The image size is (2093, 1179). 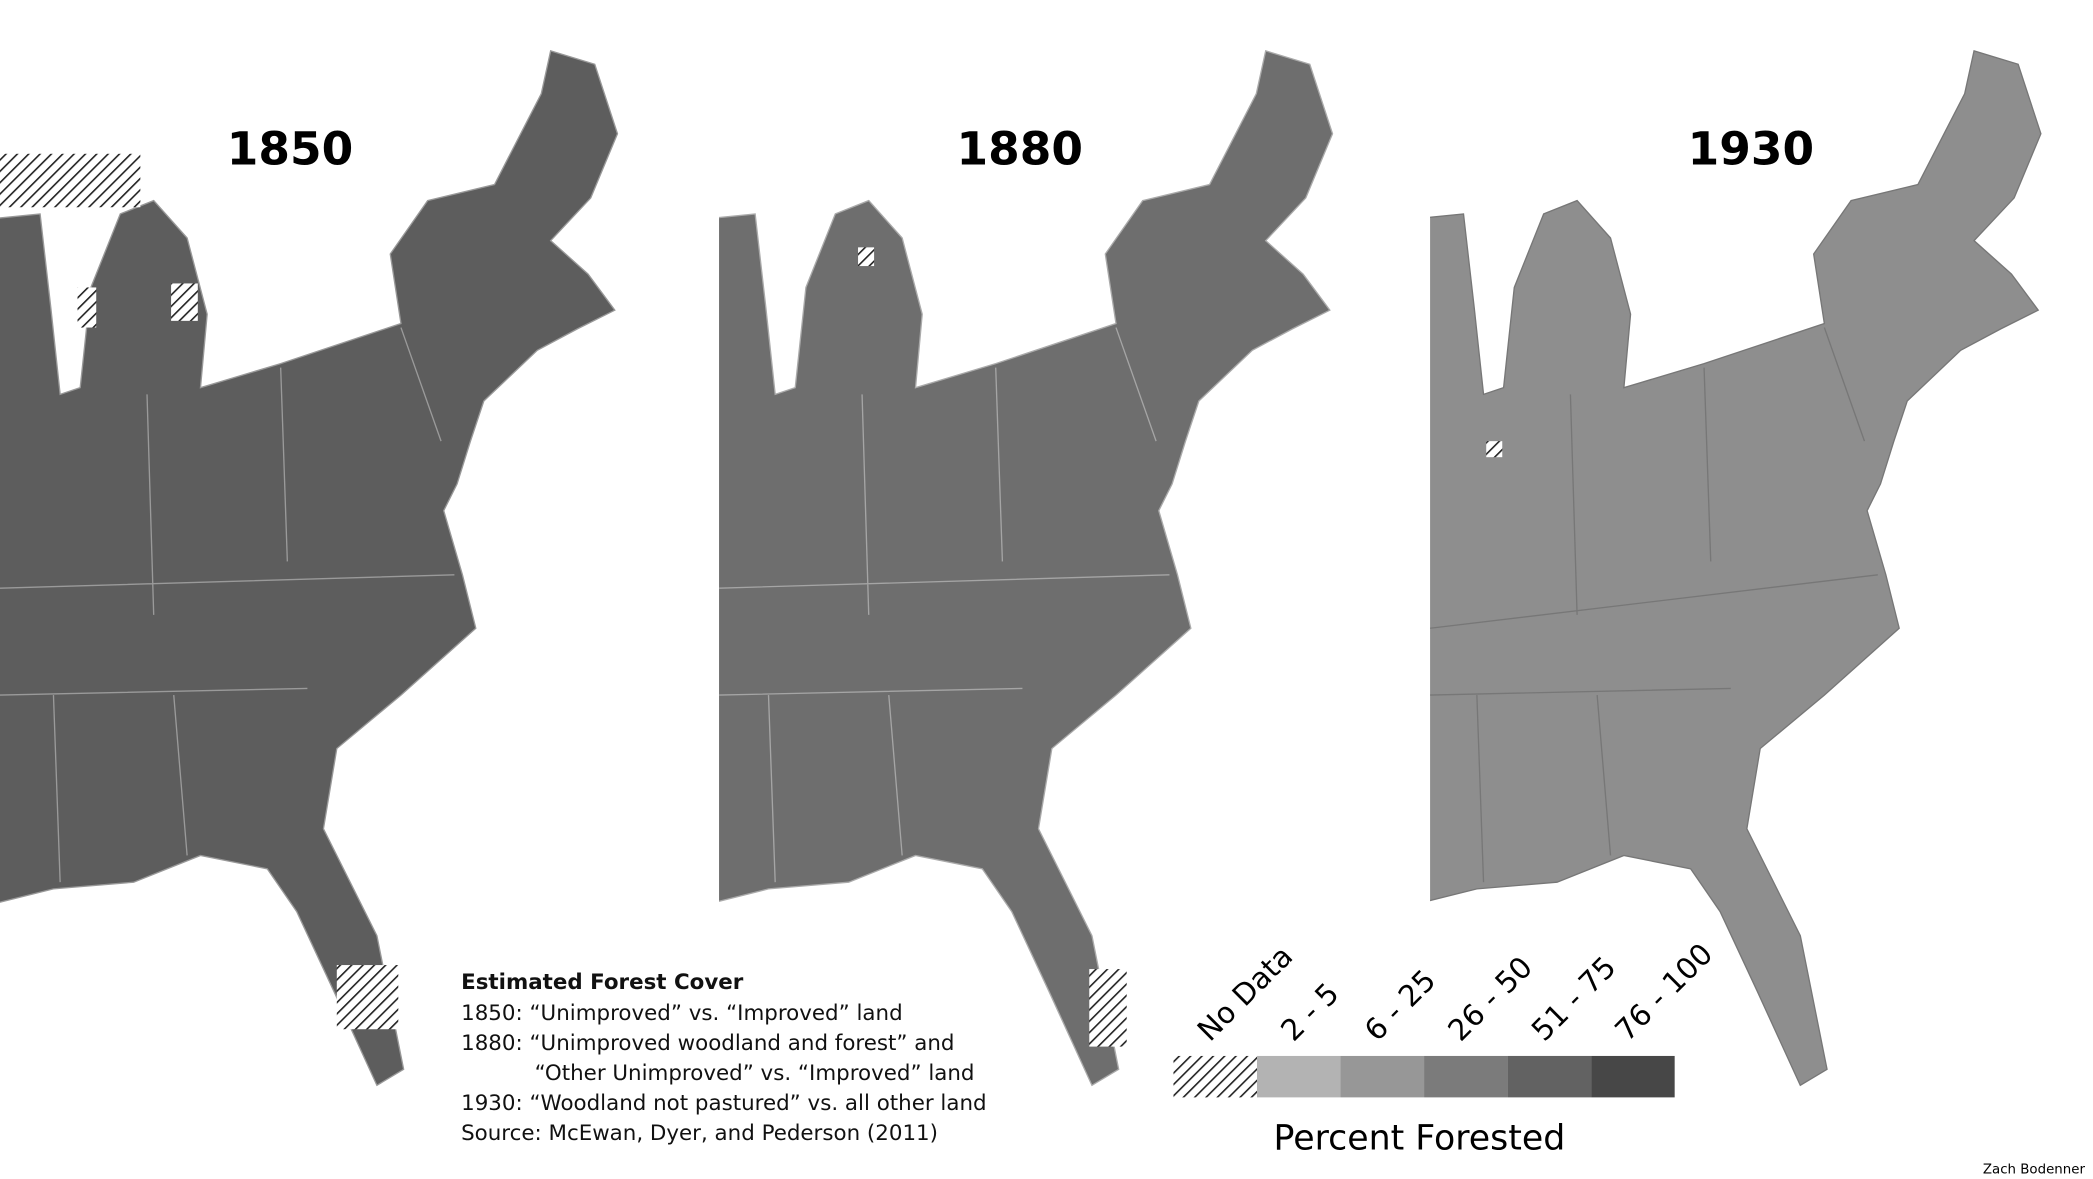 What do you see at coordinates (755, 1073) in the screenshot?
I see `note-line: “Other Unimproved” vs. “Improved” land` at bounding box center [755, 1073].